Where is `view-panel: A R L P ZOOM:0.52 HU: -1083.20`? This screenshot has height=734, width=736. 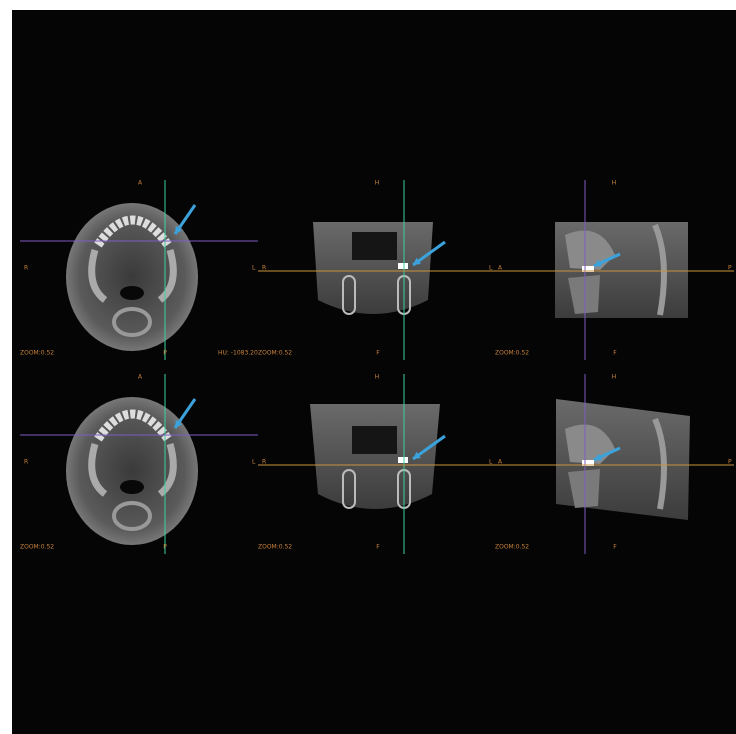
view-panel: A R L P ZOOM:0.52 HU: -1083.20 is located at coordinates (139, 270).